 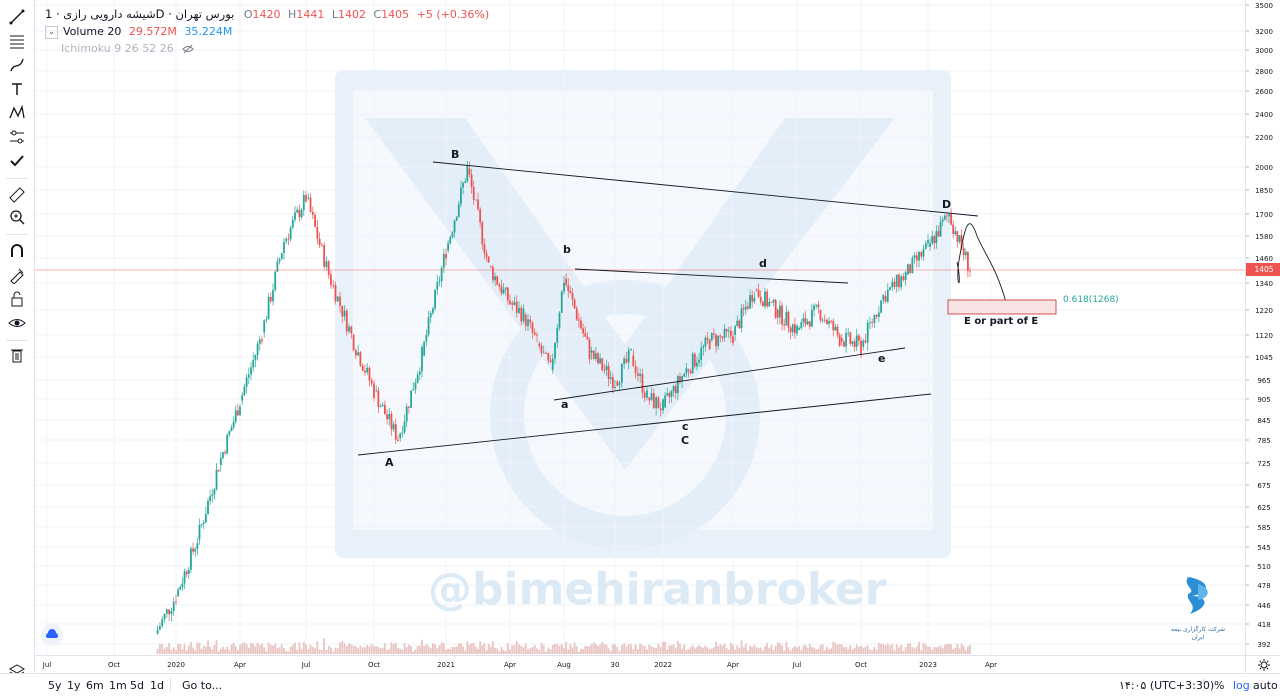 I want to click on lower-trendline-a-c, so click(x=644, y=424).